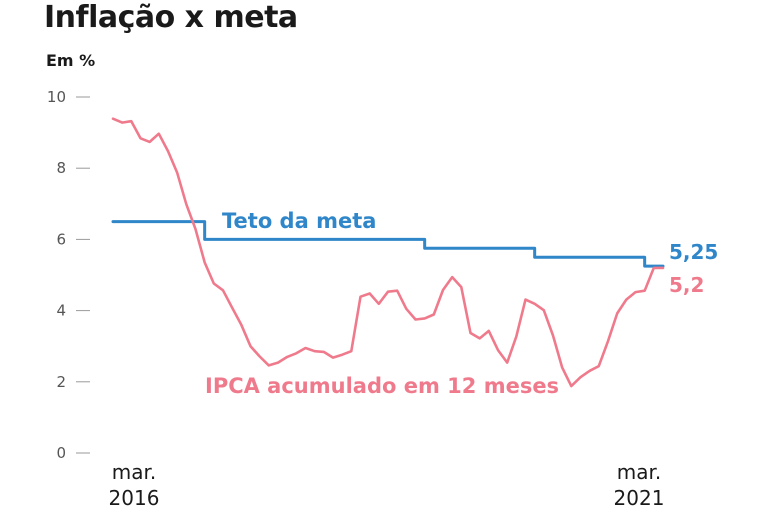 The image size is (768, 512). What do you see at coordinates (686, 285) in the screenshot?
I see `ipca-end-value-label: 5,2` at bounding box center [686, 285].